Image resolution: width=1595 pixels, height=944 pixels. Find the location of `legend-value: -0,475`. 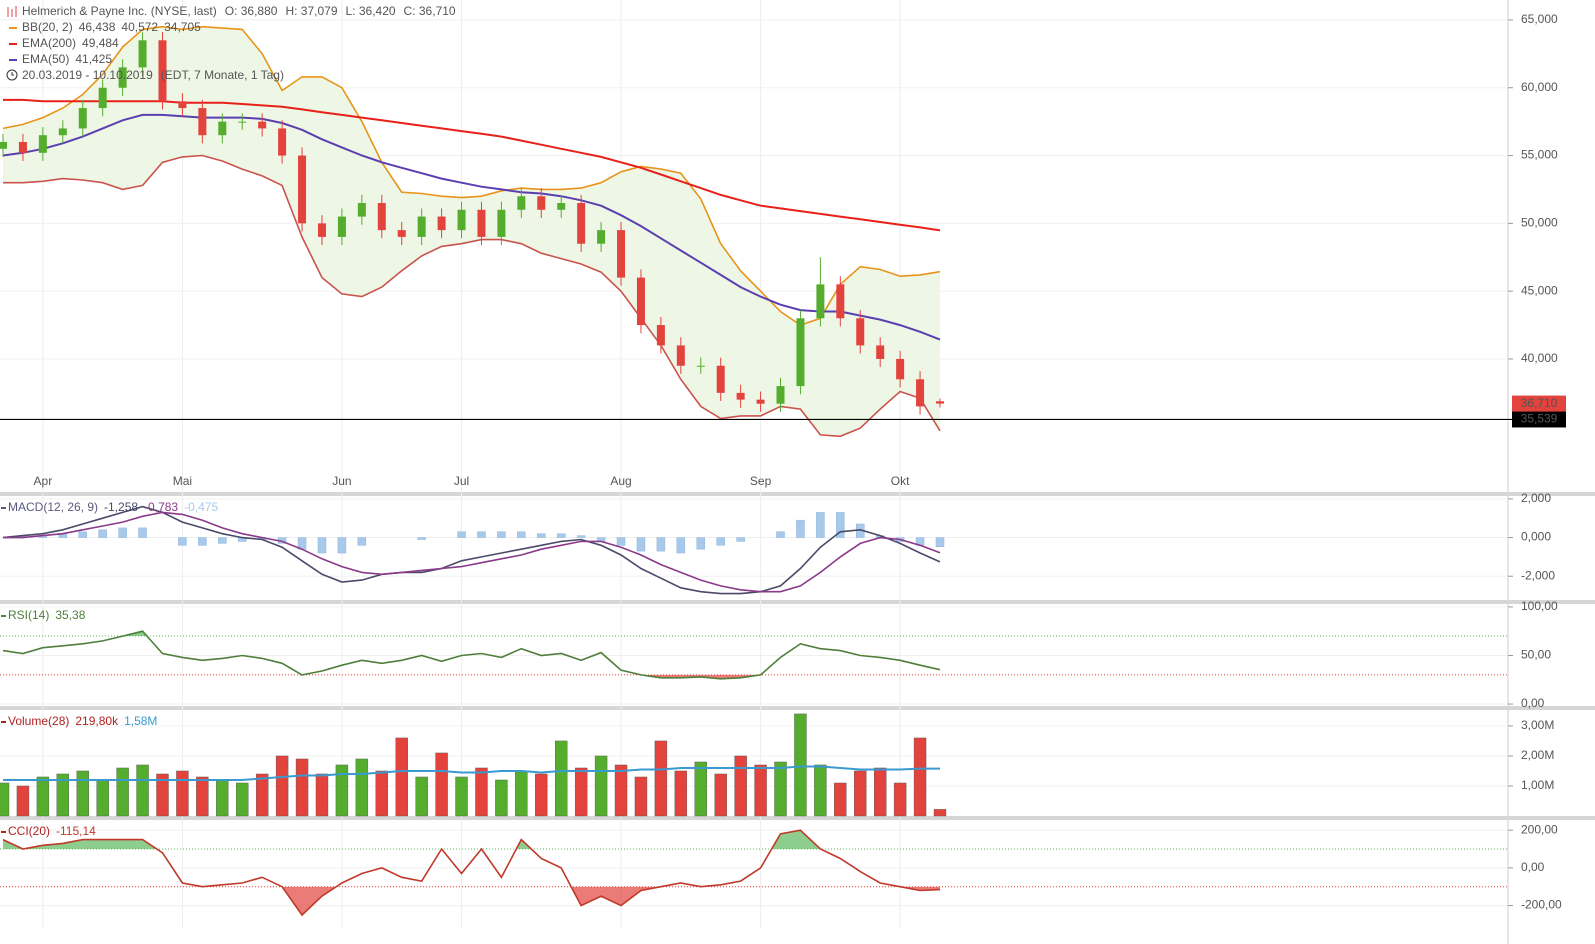

legend-value: -0,475 is located at coordinates (201, 507).